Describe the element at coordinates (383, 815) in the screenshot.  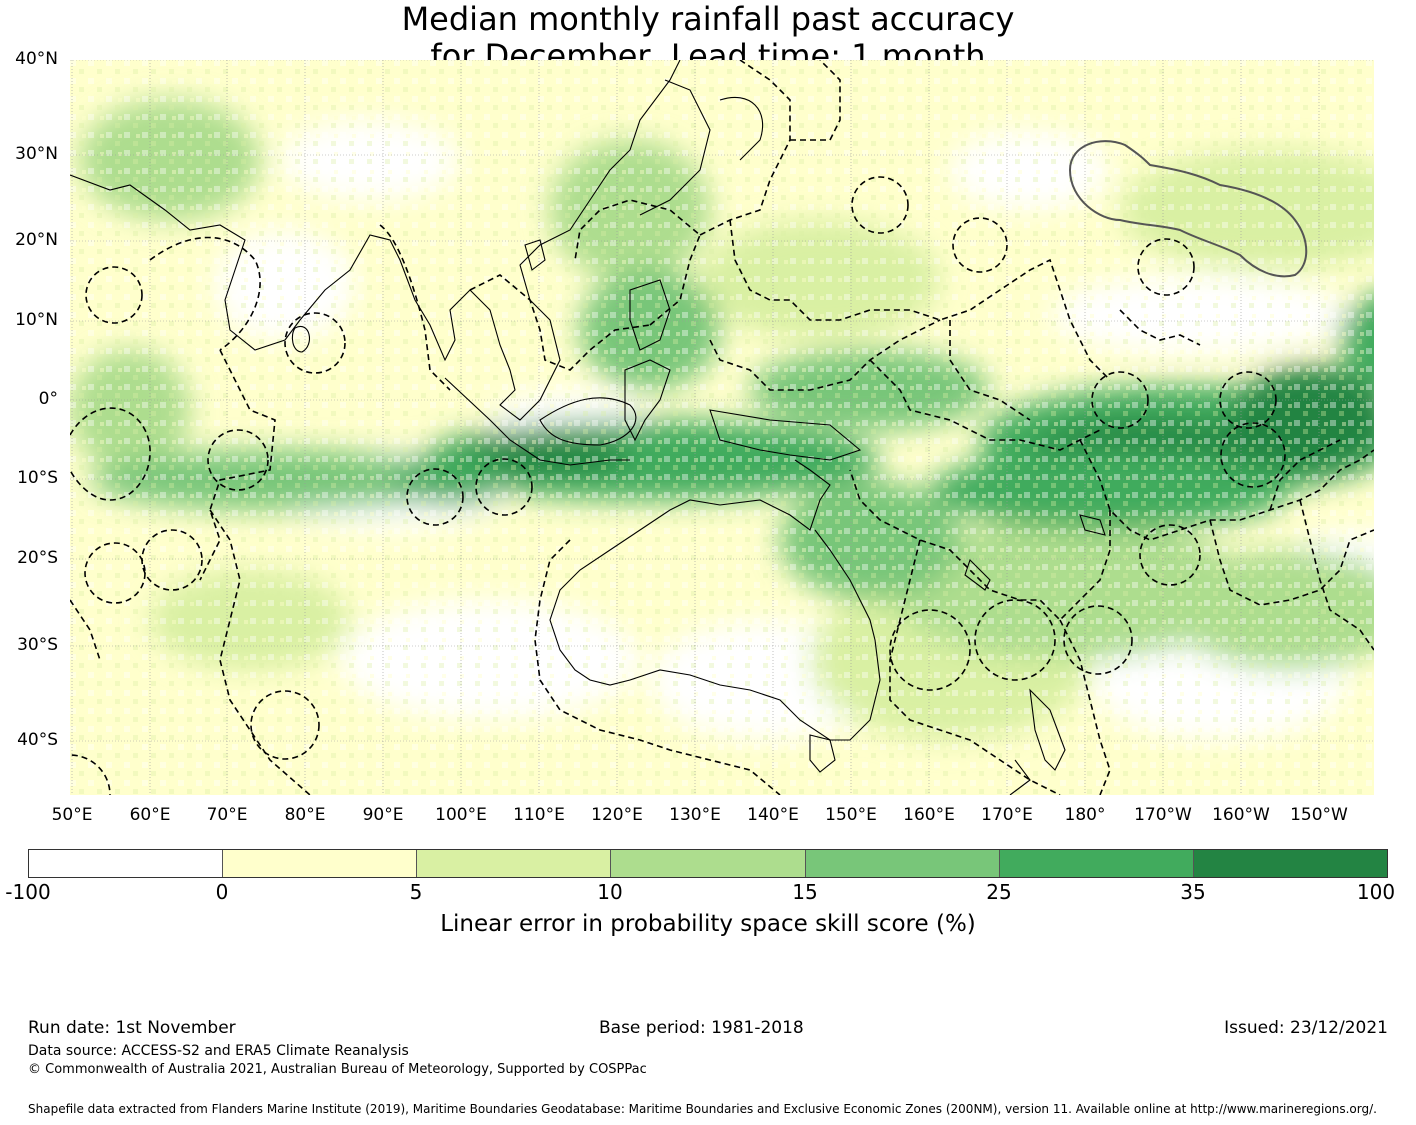
I see `lon-label-90e: 90°E` at that location.